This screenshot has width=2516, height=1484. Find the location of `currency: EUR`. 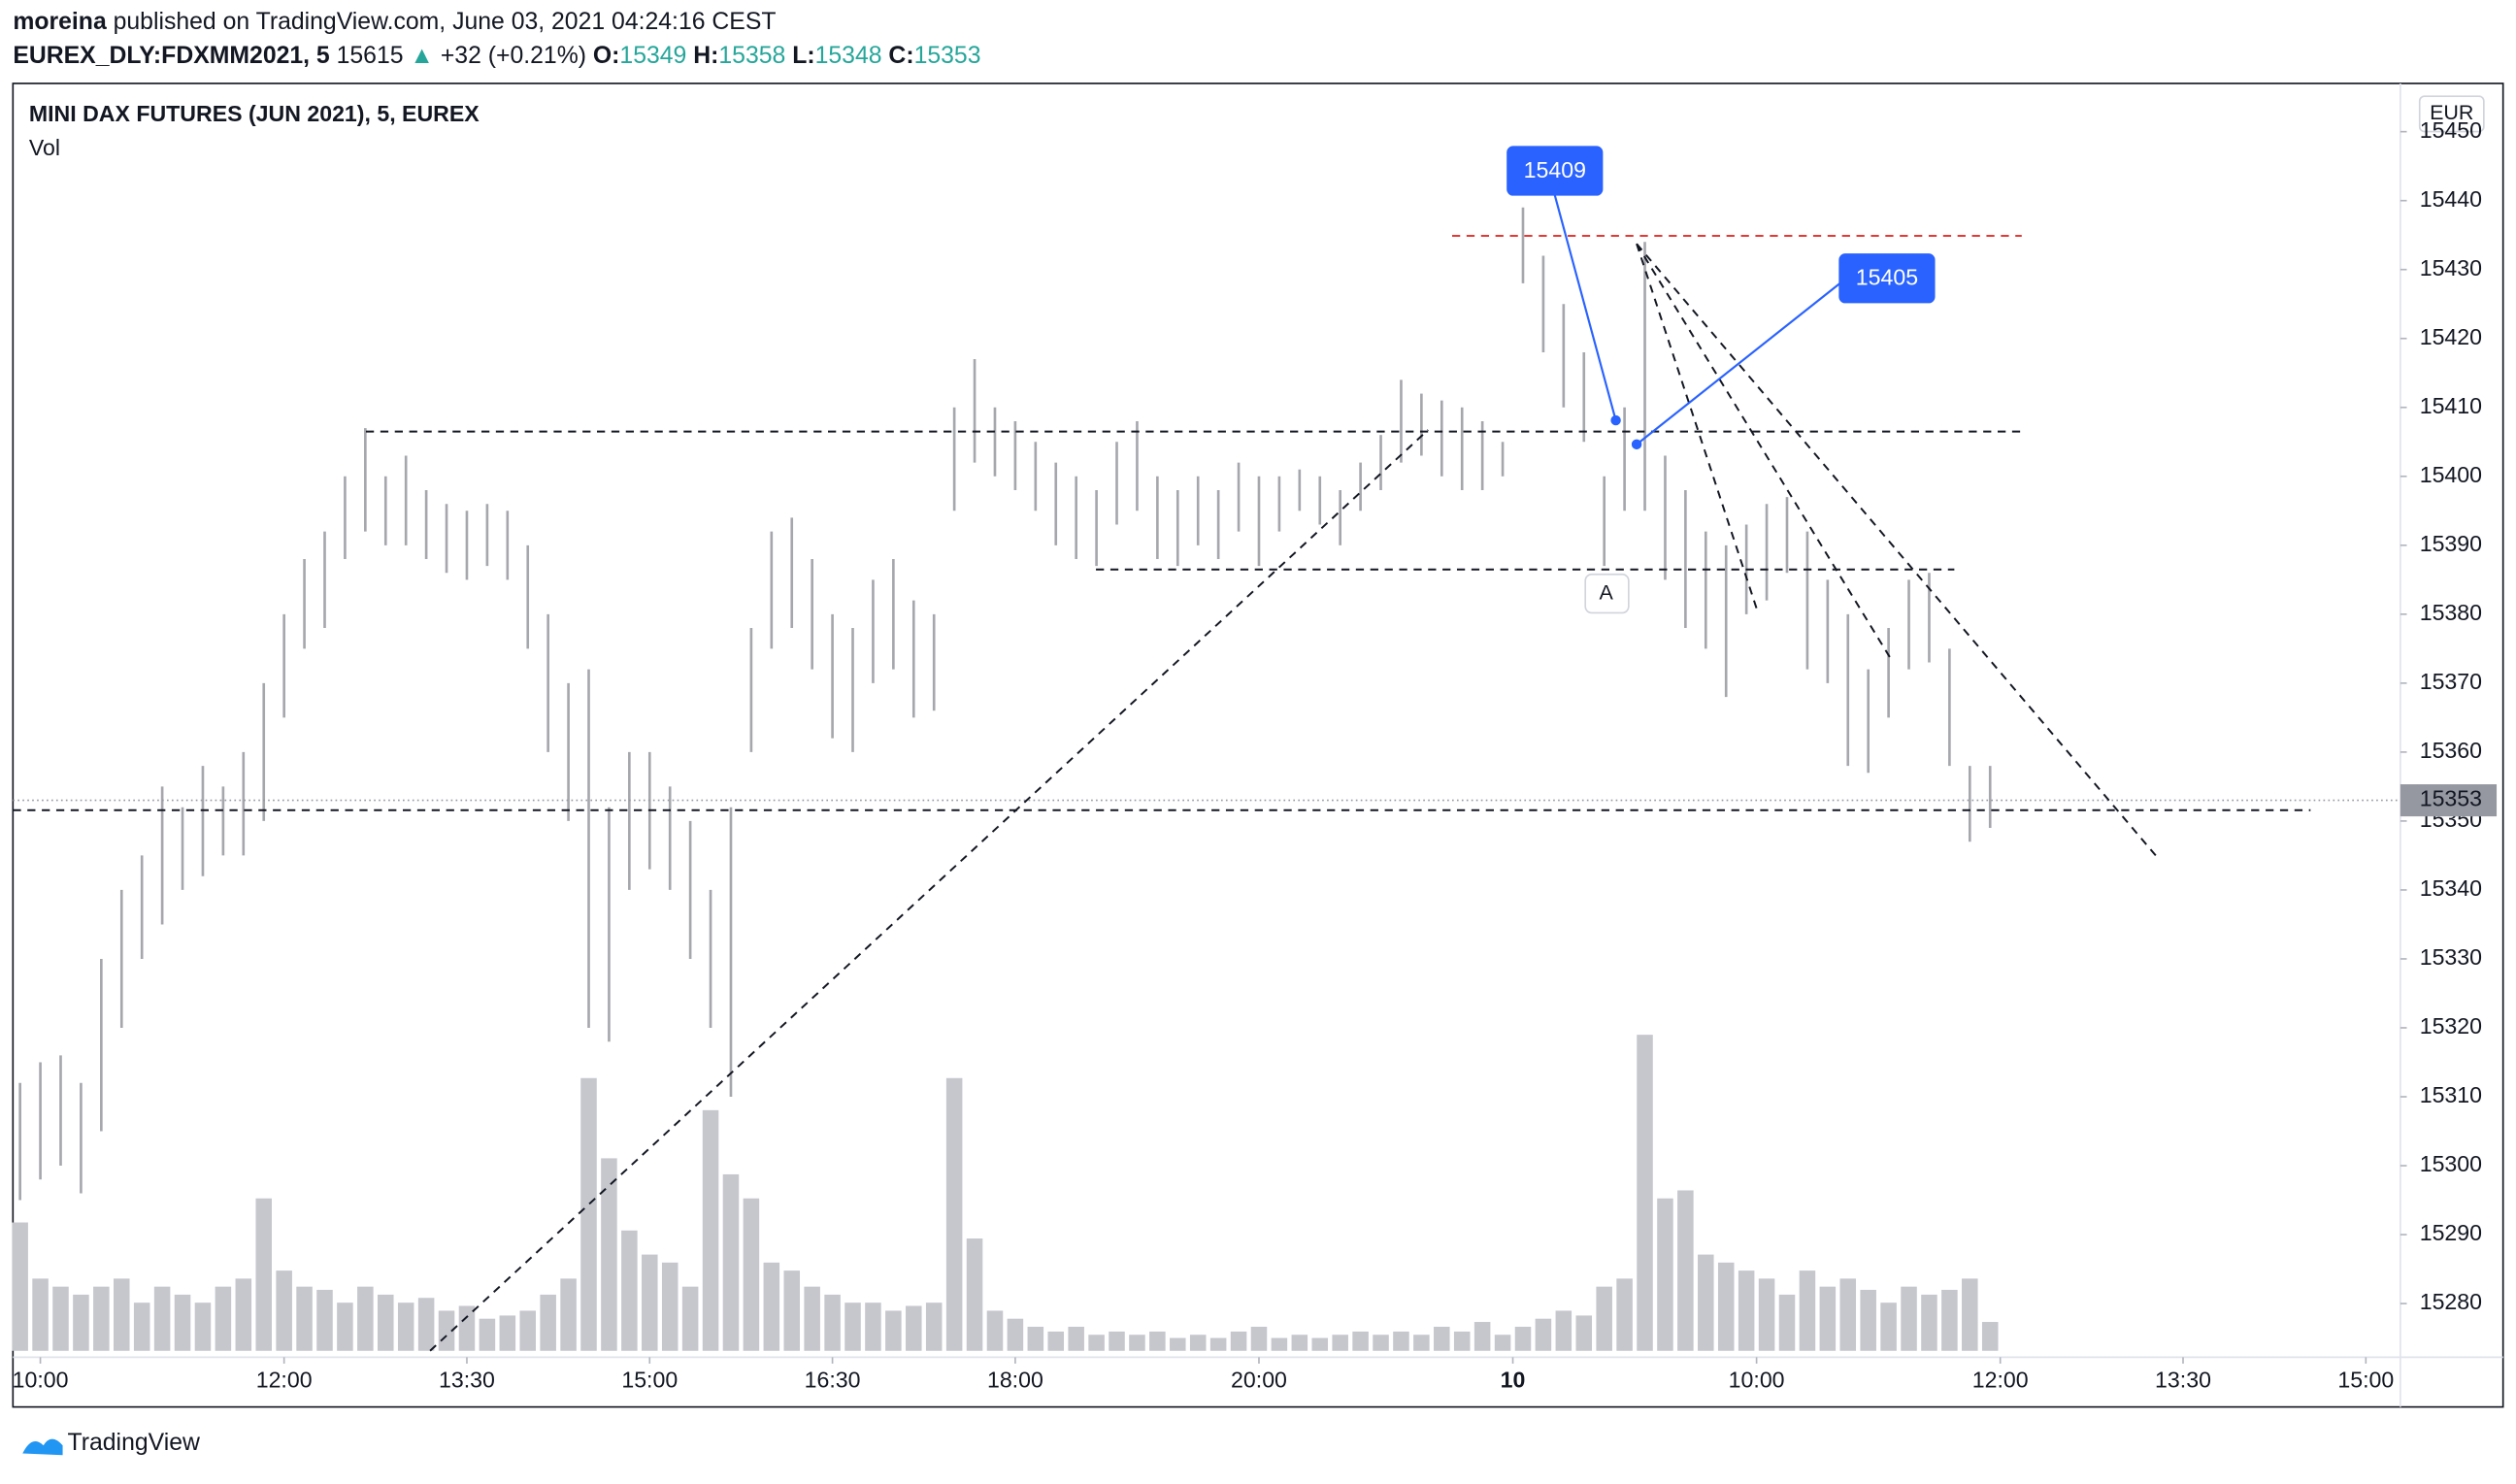

currency: EUR is located at coordinates (2451, 112).